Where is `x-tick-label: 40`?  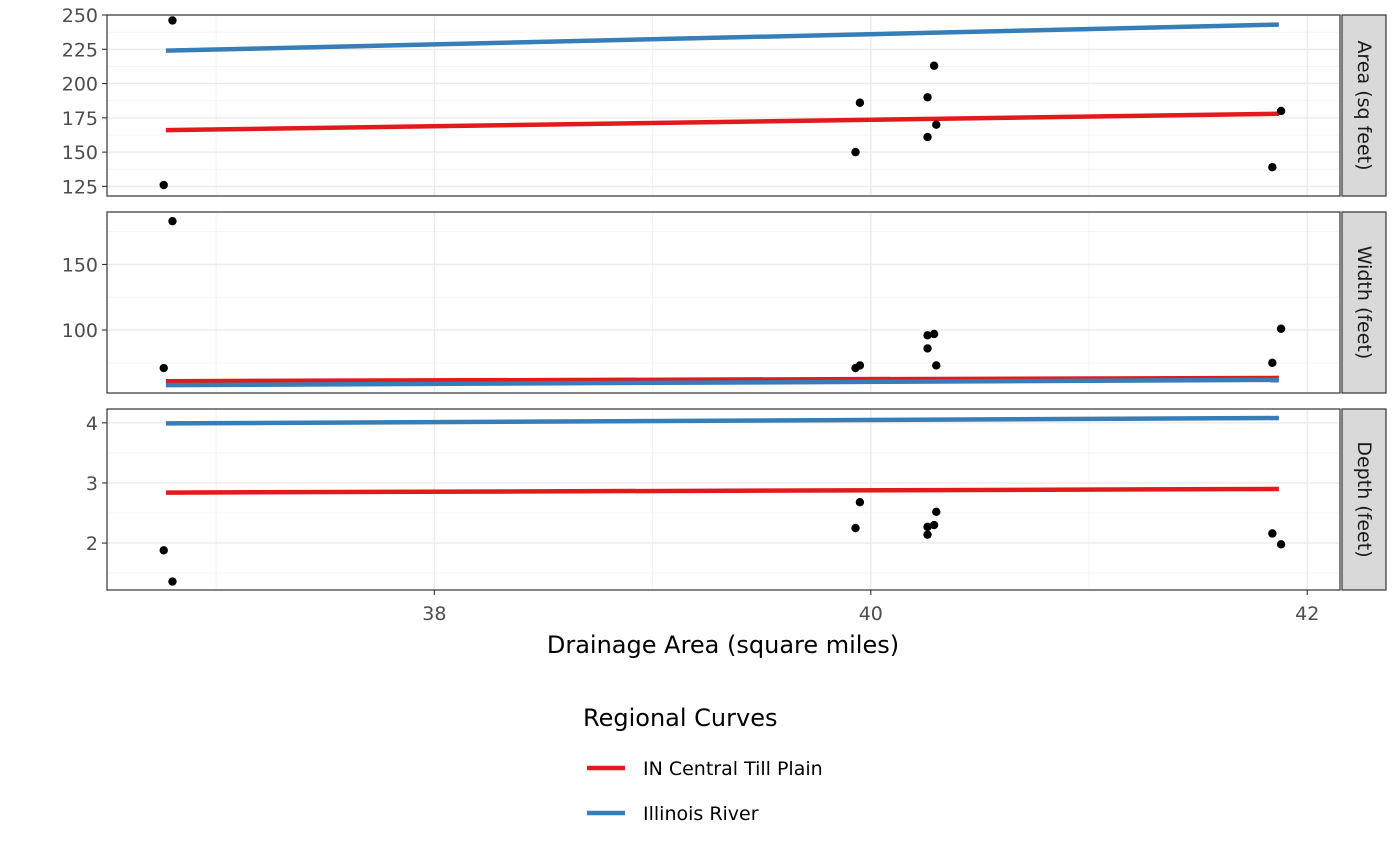
x-tick-label: 40 is located at coordinates (871, 614).